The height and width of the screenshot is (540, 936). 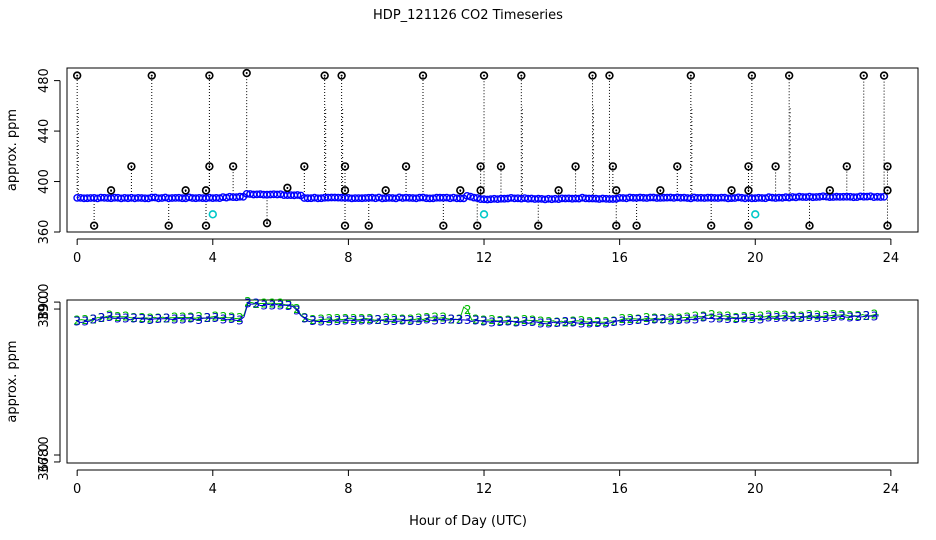 What do you see at coordinates (77, 258) in the screenshot?
I see `top-x-tick-label: 0` at bounding box center [77, 258].